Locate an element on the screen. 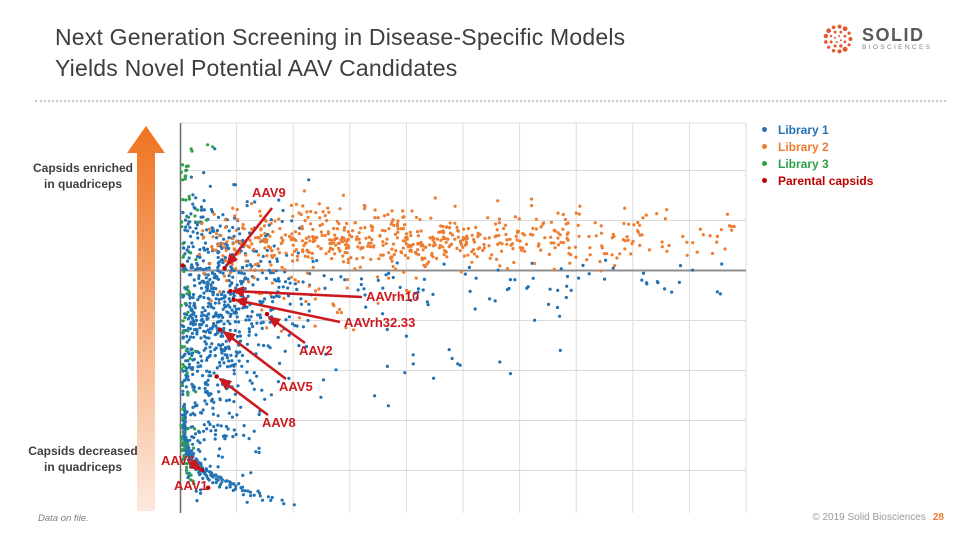 The width and height of the screenshot is (960, 540). annotation-aavrh3233: AAVrh32.33 is located at coordinates (380, 322).